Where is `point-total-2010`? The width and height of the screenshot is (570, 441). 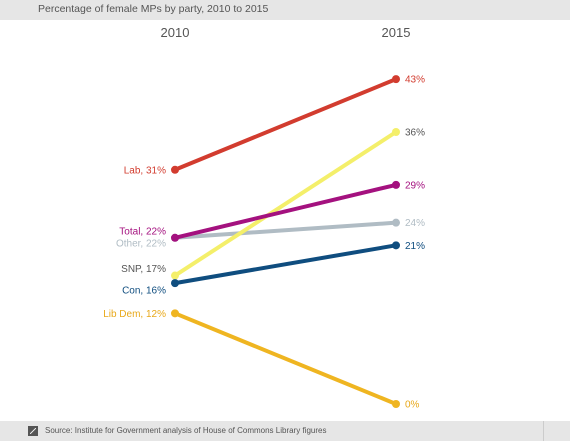 point-total-2010 is located at coordinates (175, 237).